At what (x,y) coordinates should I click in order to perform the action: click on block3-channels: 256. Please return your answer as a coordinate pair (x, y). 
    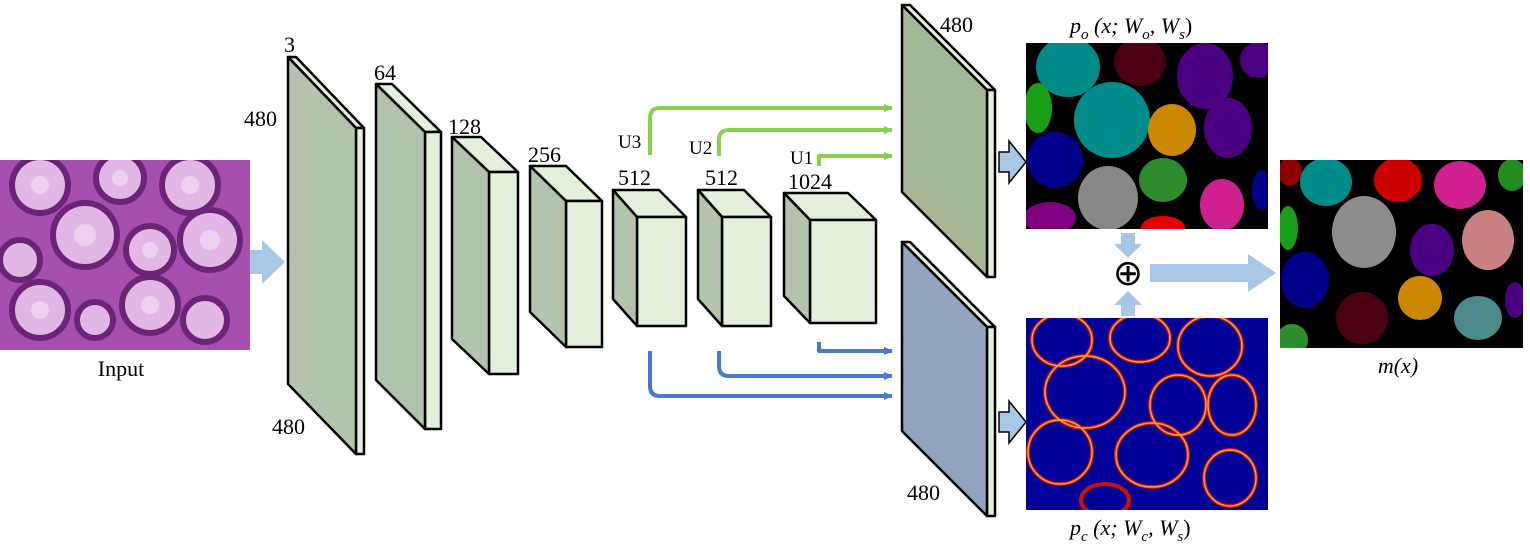
    Looking at the image, I should click on (544, 154).